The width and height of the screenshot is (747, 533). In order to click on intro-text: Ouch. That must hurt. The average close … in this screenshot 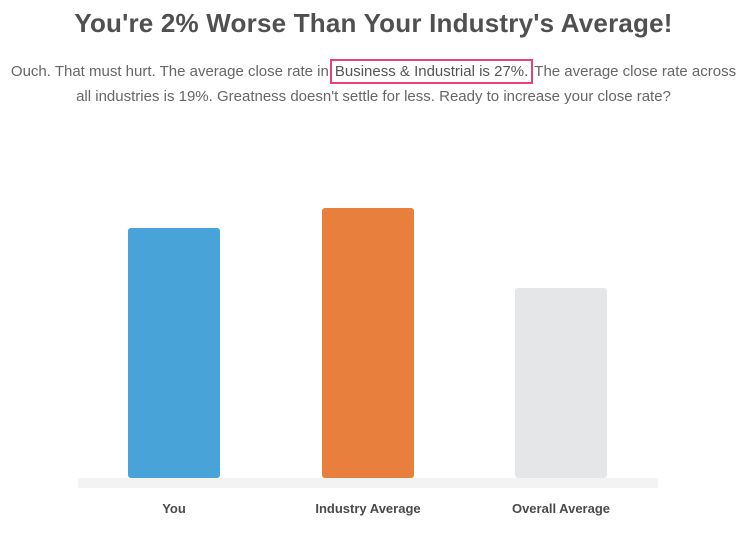, I will do `click(373, 84)`.